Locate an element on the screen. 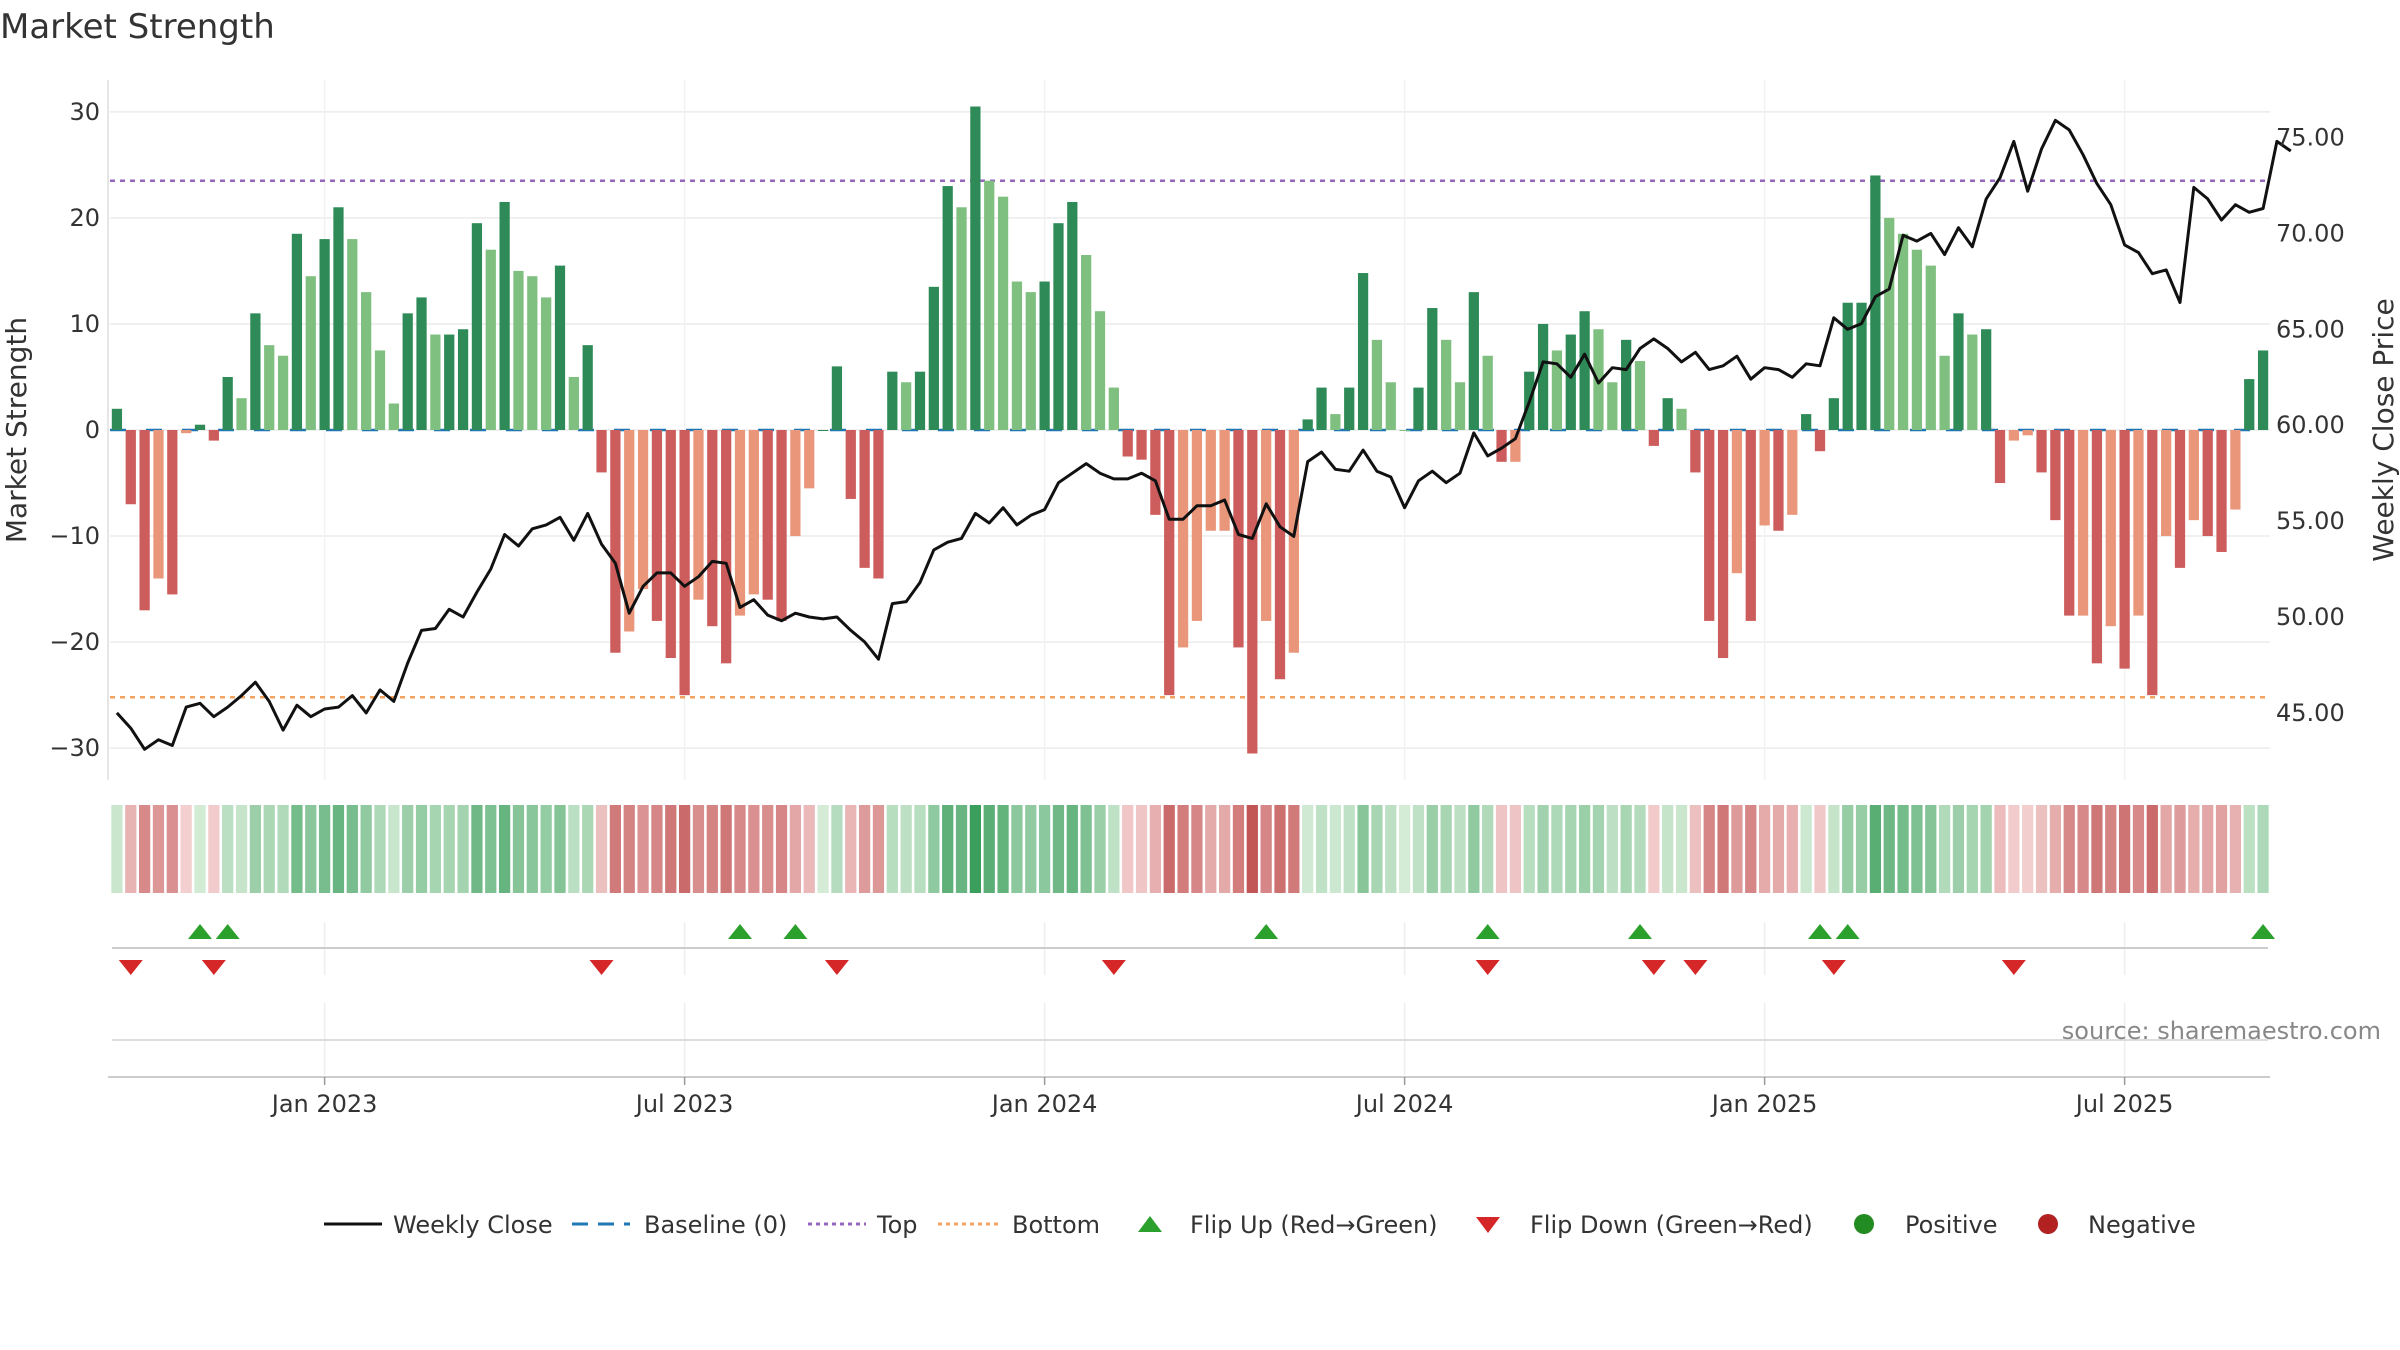  left-axis-label: Market Strength is located at coordinates (16, 430).